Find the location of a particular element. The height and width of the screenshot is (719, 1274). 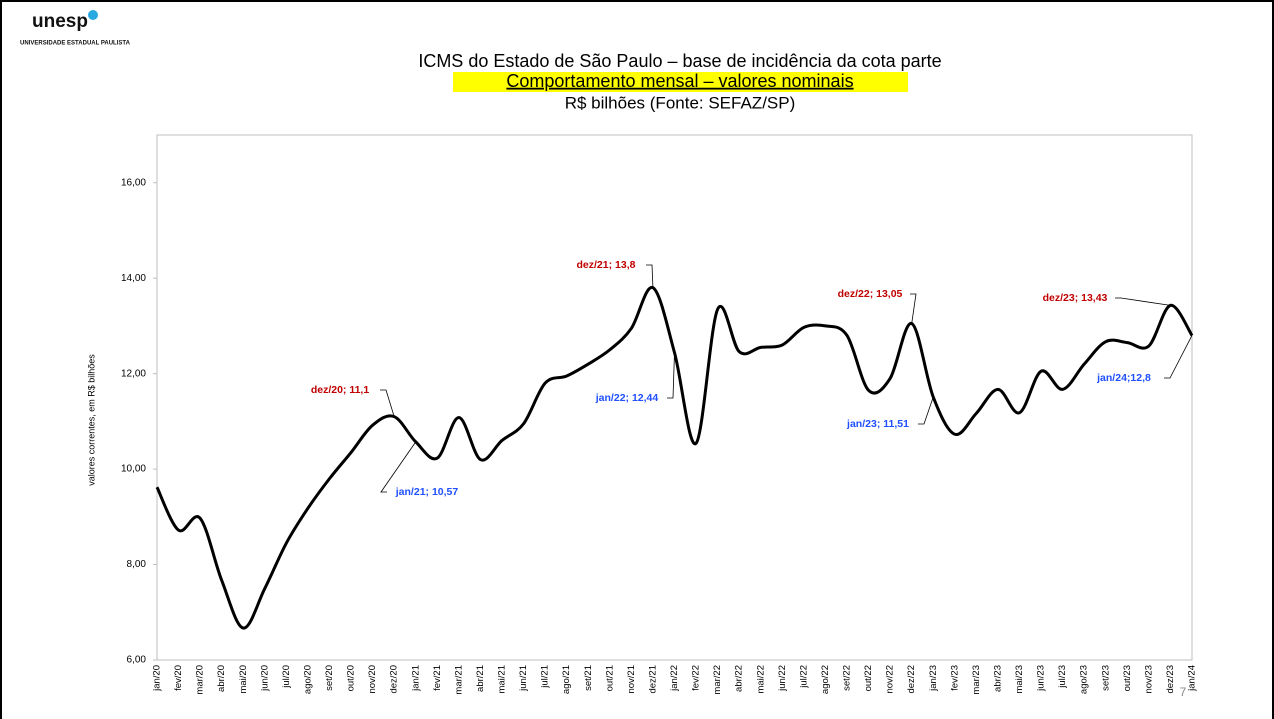

logo: unesp is located at coordinates (60, 21).